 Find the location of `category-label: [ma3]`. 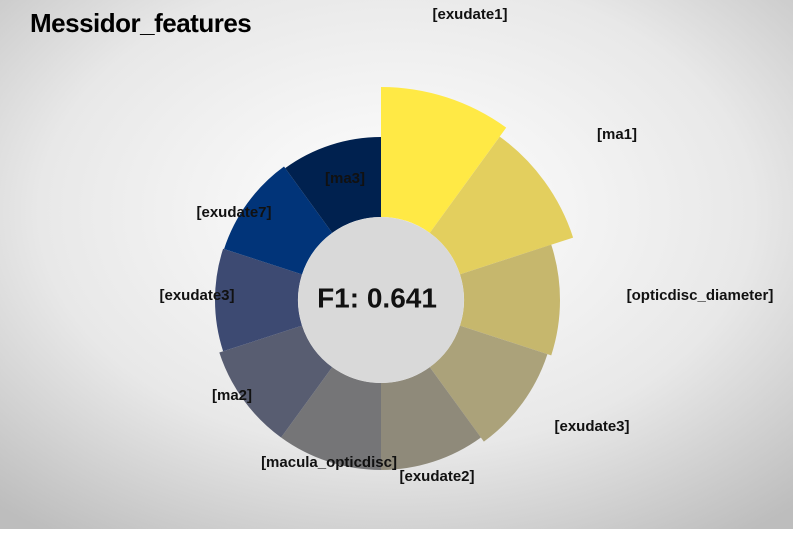

category-label: [ma3] is located at coordinates (345, 178).